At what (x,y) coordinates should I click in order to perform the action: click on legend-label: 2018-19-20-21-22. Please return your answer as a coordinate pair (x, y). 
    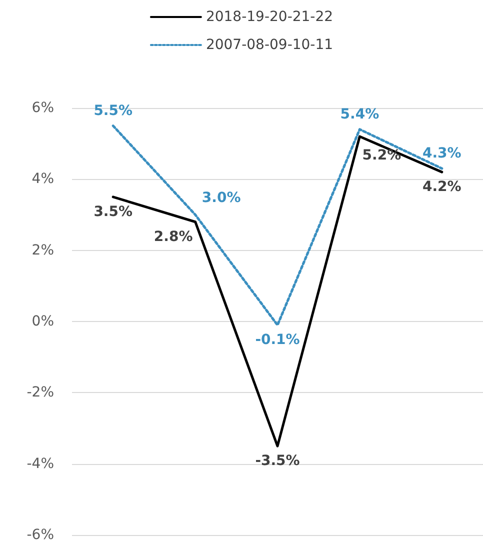
    Looking at the image, I should click on (270, 17).